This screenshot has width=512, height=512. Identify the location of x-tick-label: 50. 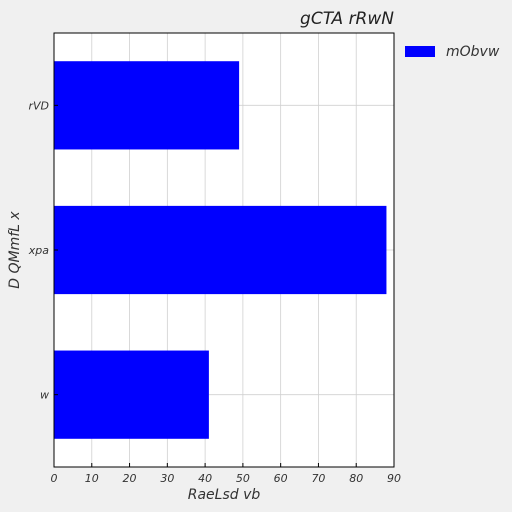
(243, 478).